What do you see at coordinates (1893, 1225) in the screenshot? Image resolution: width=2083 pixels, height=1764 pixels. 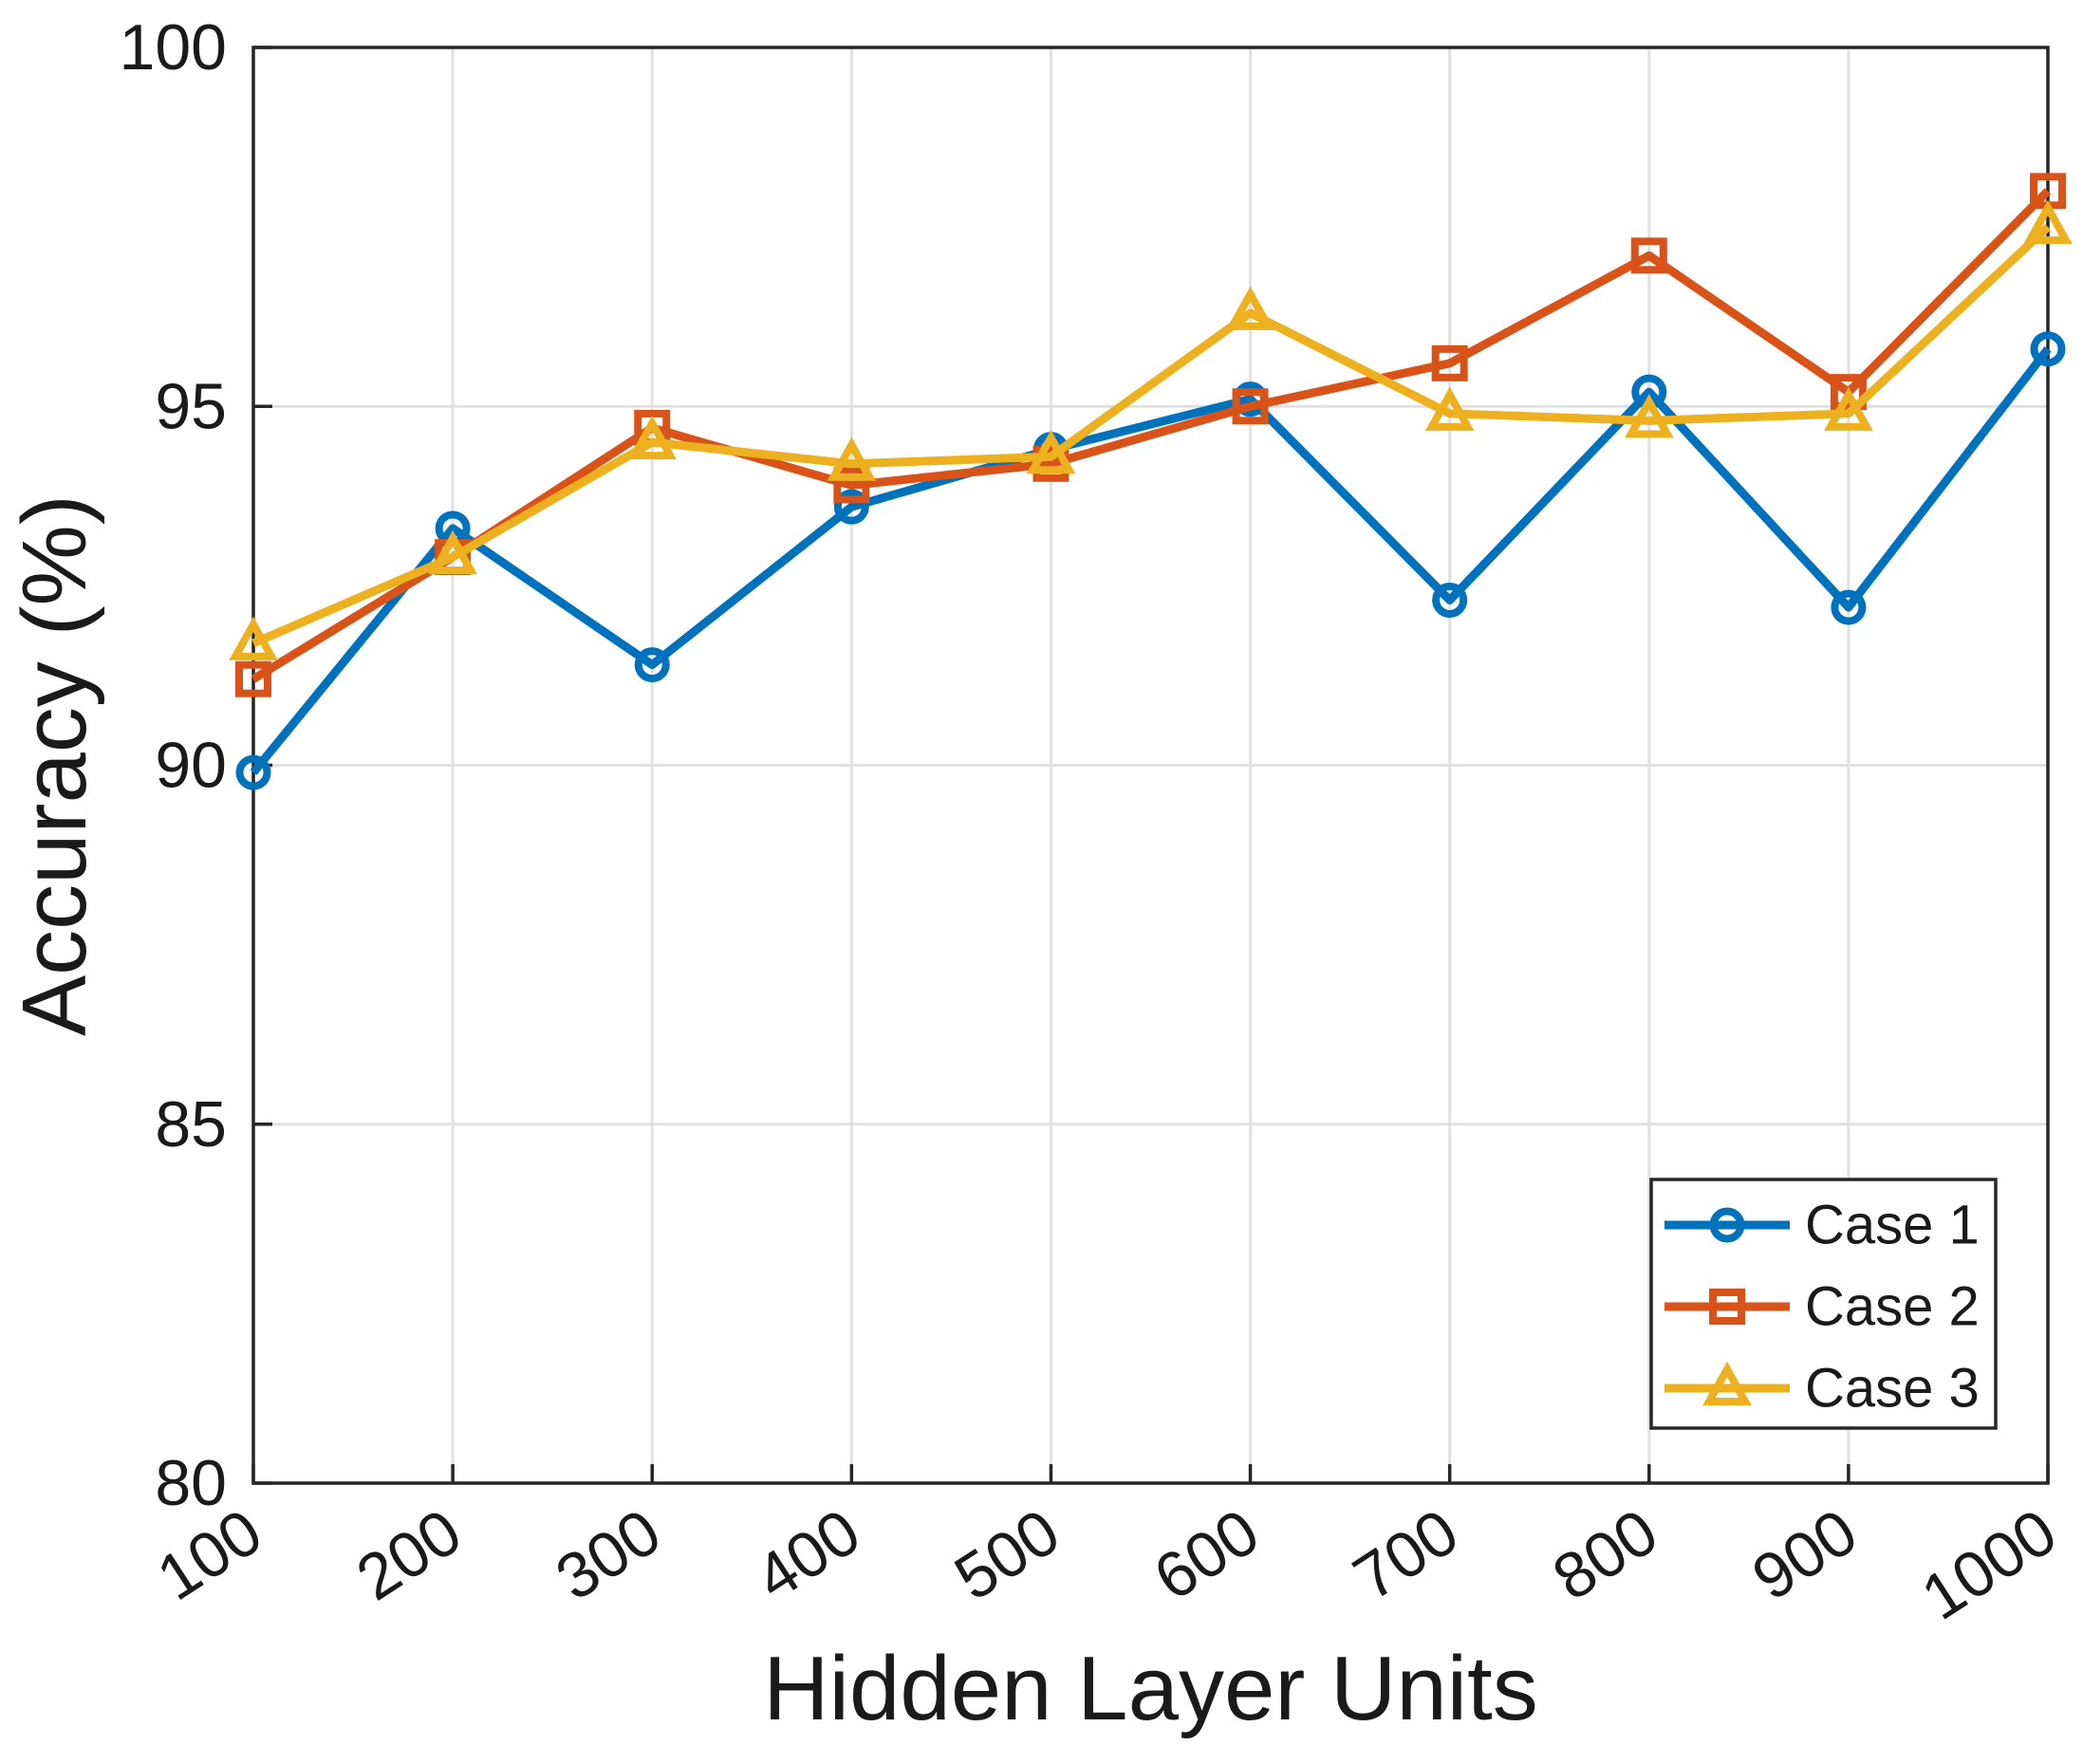 I see `legend-label: Case 1` at bounding box center [1893, 1225].